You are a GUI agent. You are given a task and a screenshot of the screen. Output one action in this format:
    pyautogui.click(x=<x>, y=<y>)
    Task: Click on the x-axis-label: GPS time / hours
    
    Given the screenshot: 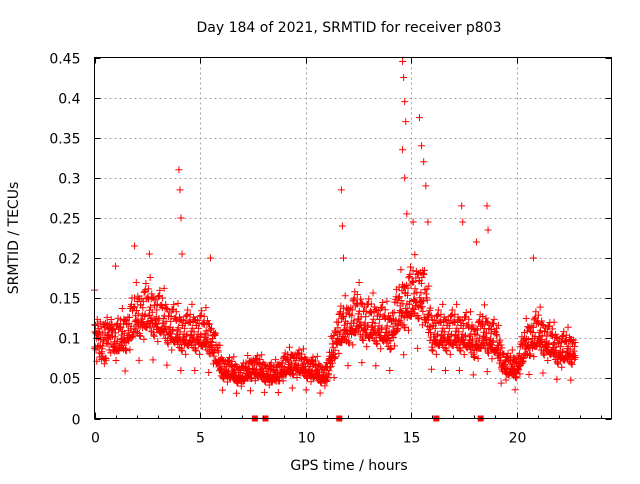 What is the action you would take?
    pyautogui.click(x=348, y=466)
    